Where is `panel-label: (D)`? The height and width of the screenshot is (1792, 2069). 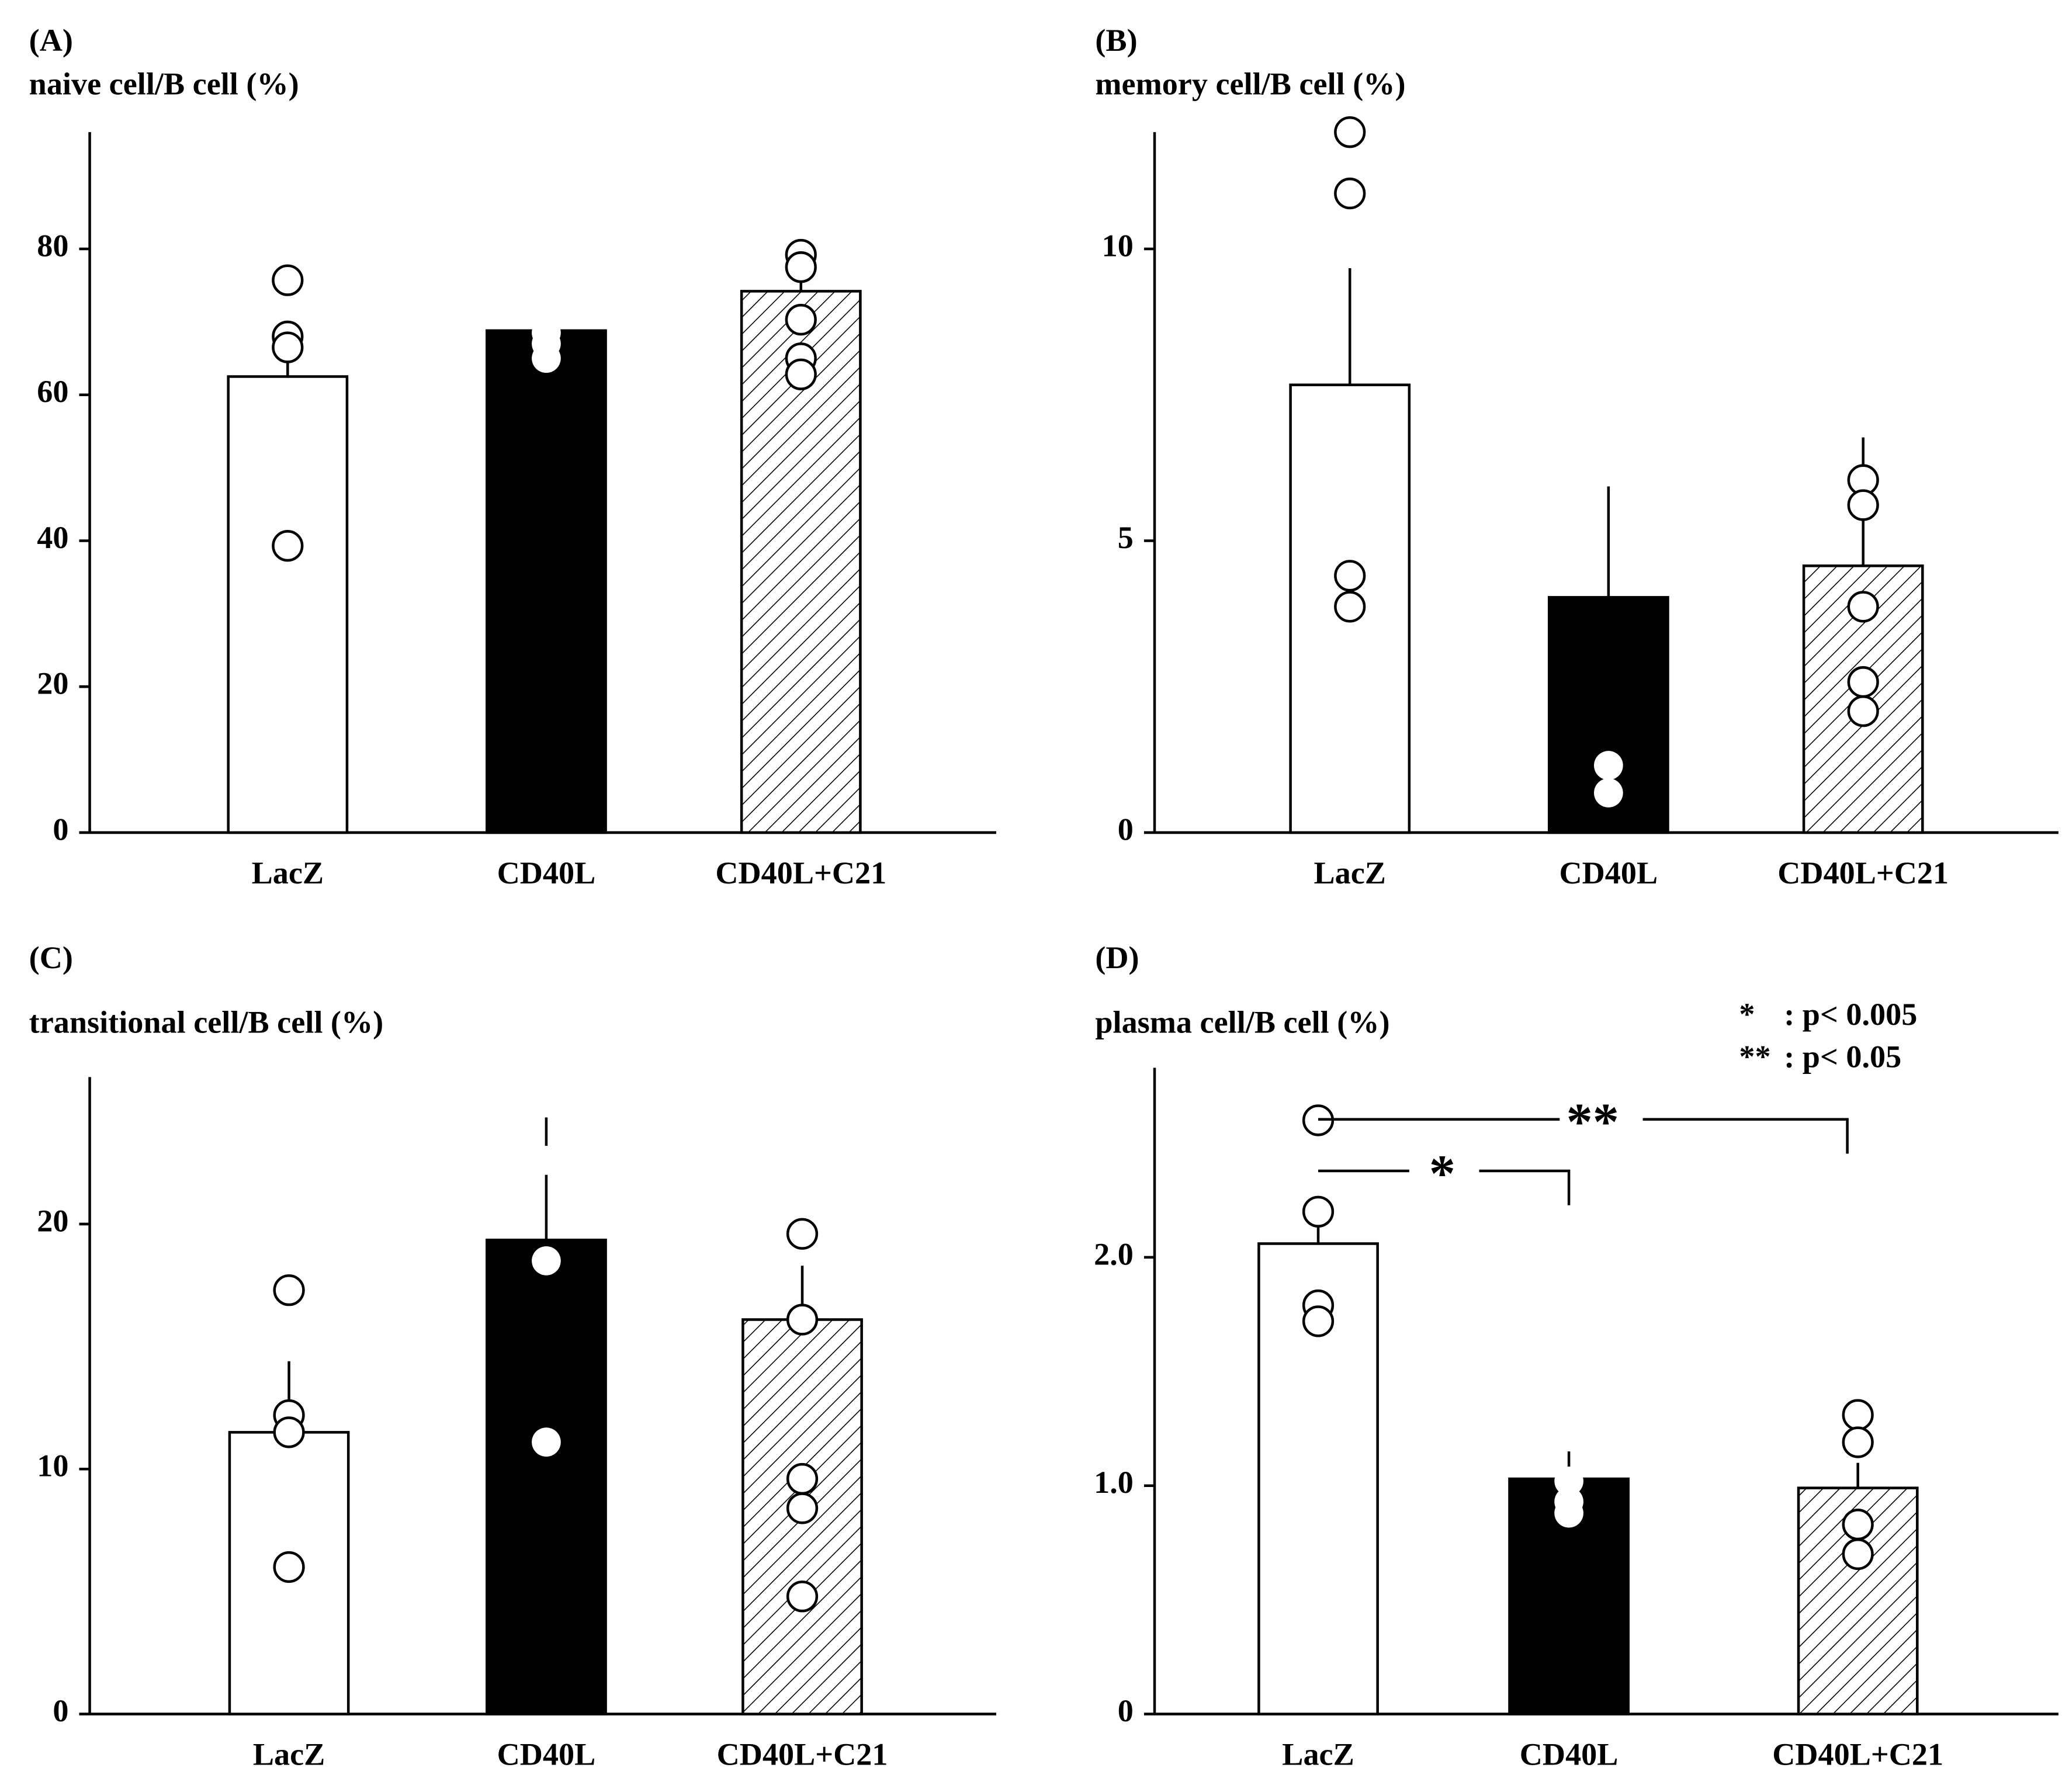 panel-label: (D) is located at coordinates (1117, 958).